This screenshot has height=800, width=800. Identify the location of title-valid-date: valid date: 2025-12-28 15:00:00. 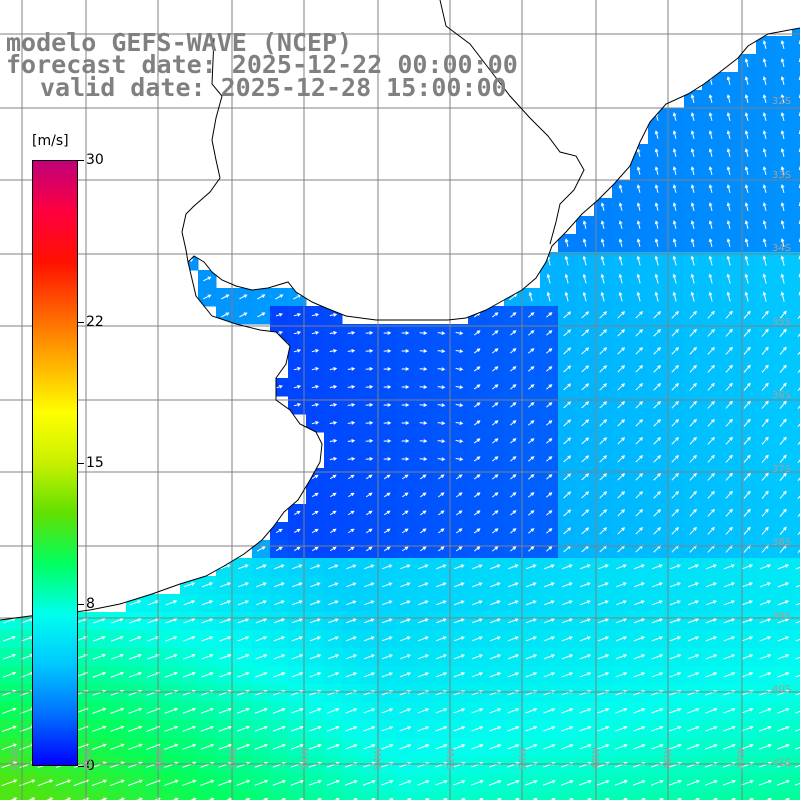
(273, 87).